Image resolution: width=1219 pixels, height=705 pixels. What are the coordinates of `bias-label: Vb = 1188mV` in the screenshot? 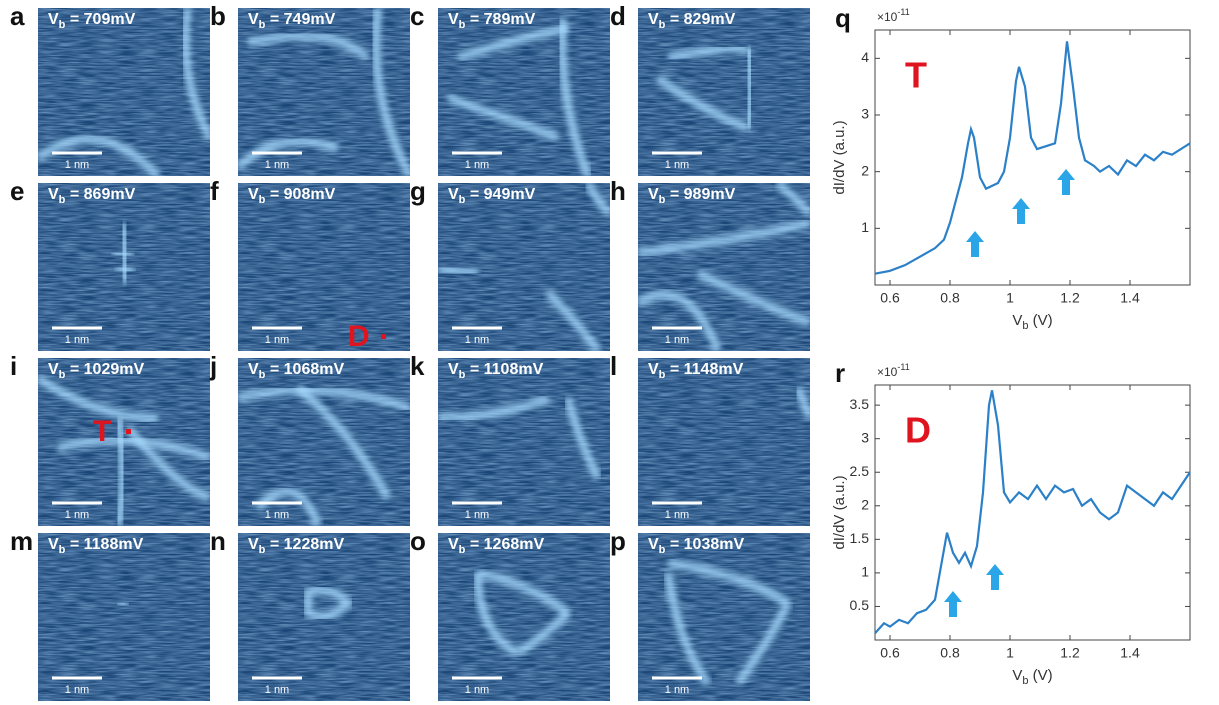 It's located at (96, 546).